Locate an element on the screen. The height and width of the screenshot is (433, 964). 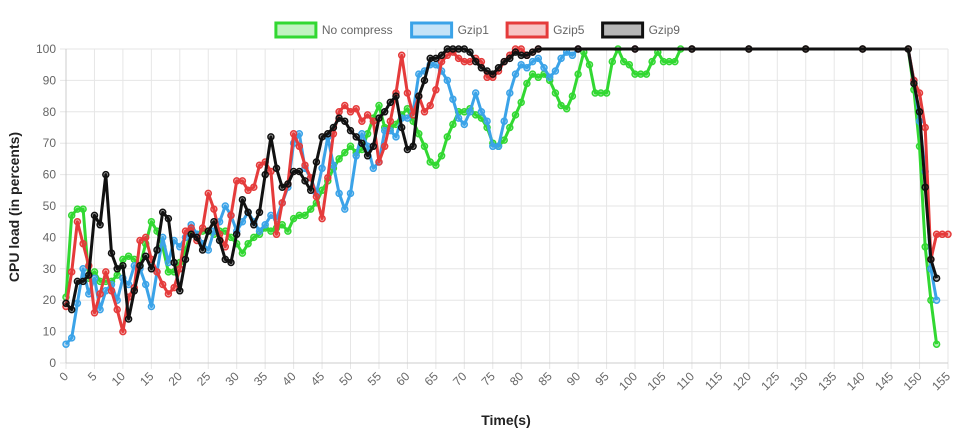
x-tick-label: 105 is located at coordinates (657, 381).